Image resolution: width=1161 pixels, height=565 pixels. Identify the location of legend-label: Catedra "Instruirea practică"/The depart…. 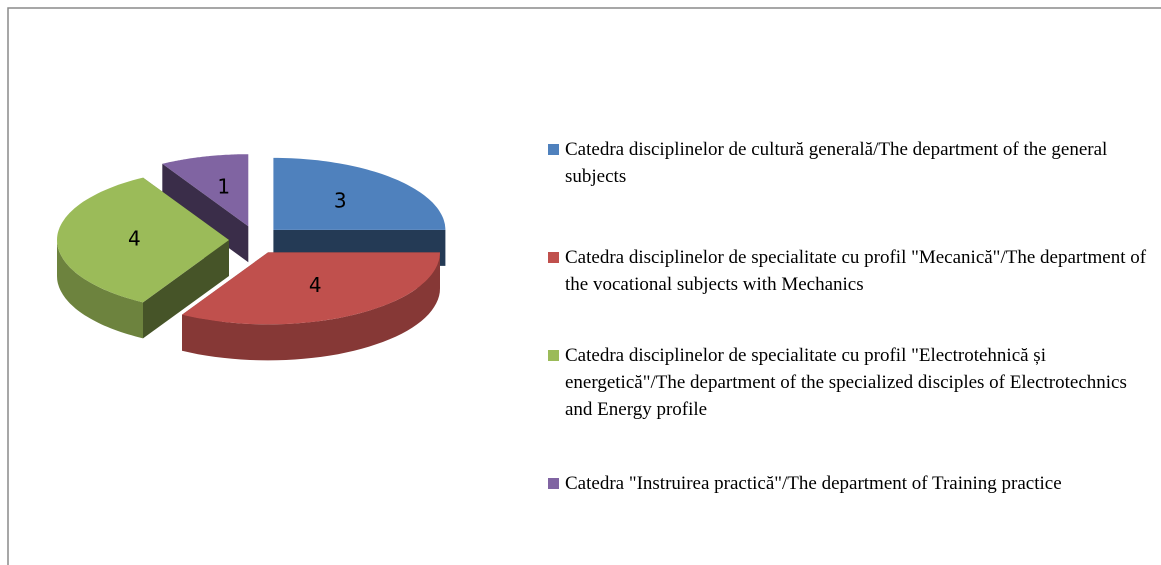
(813, 483).